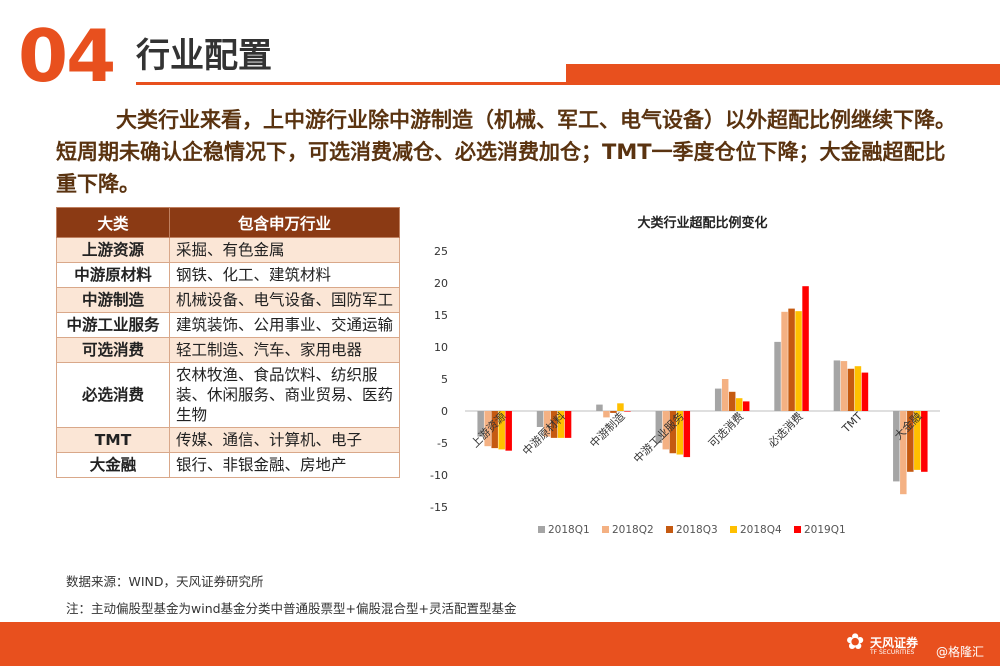  Describe the element at coordinates (761, 530) in the screenshot. I see `legend-label: 2018Q4` at that location.